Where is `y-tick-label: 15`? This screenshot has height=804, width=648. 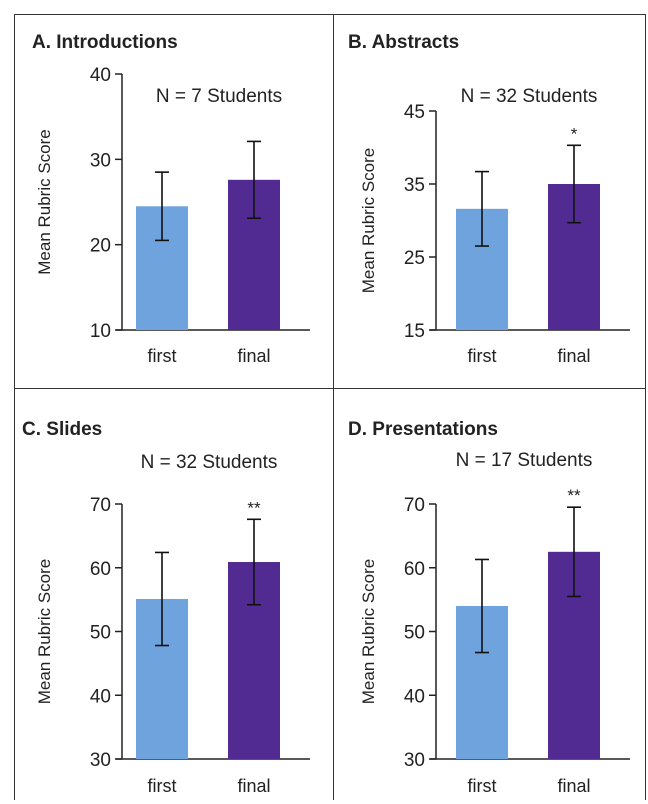
y-tick-label: 15 is located at coordinates (414, 331).